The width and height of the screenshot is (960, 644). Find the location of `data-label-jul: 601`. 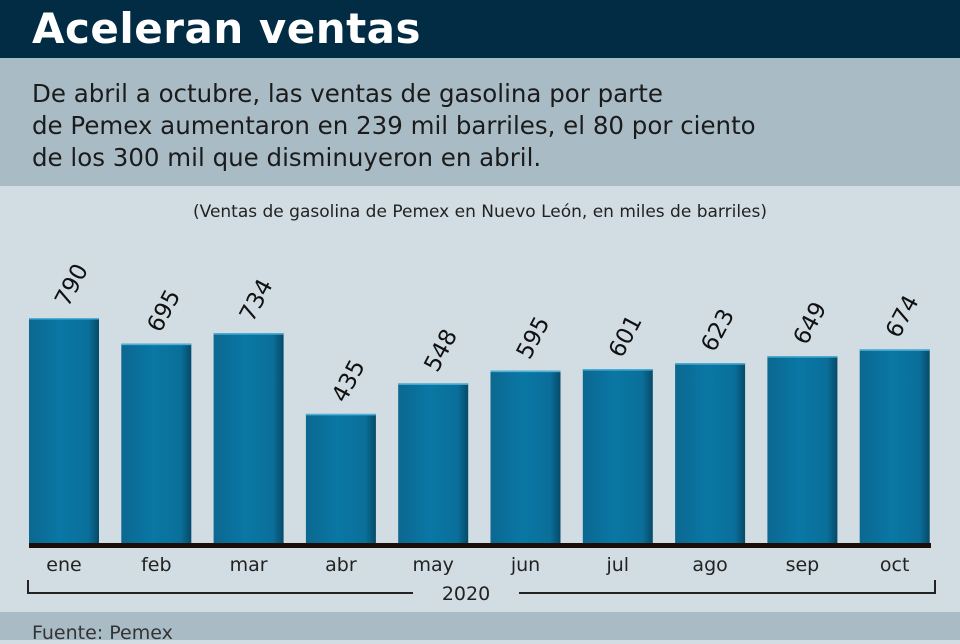

data-label-jul: 601 is located at coordinates (626, 336).